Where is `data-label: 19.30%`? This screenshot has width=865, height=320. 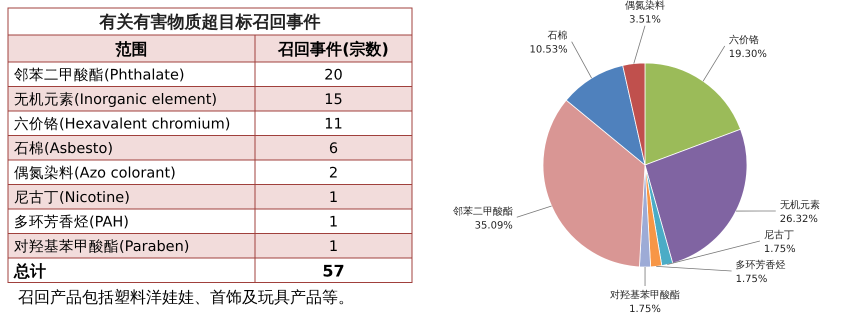
data-label: 19.30% is located at coordinates (747, 54).